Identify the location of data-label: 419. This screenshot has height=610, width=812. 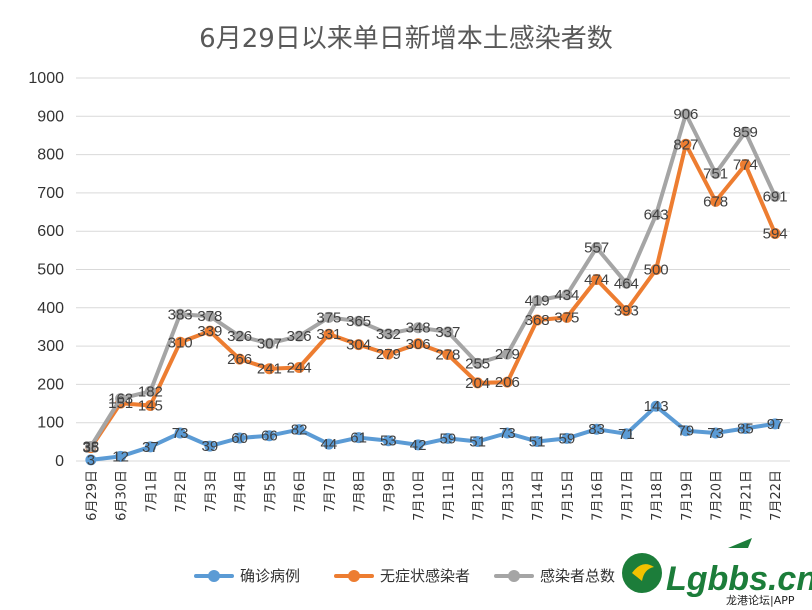
(537, 301).